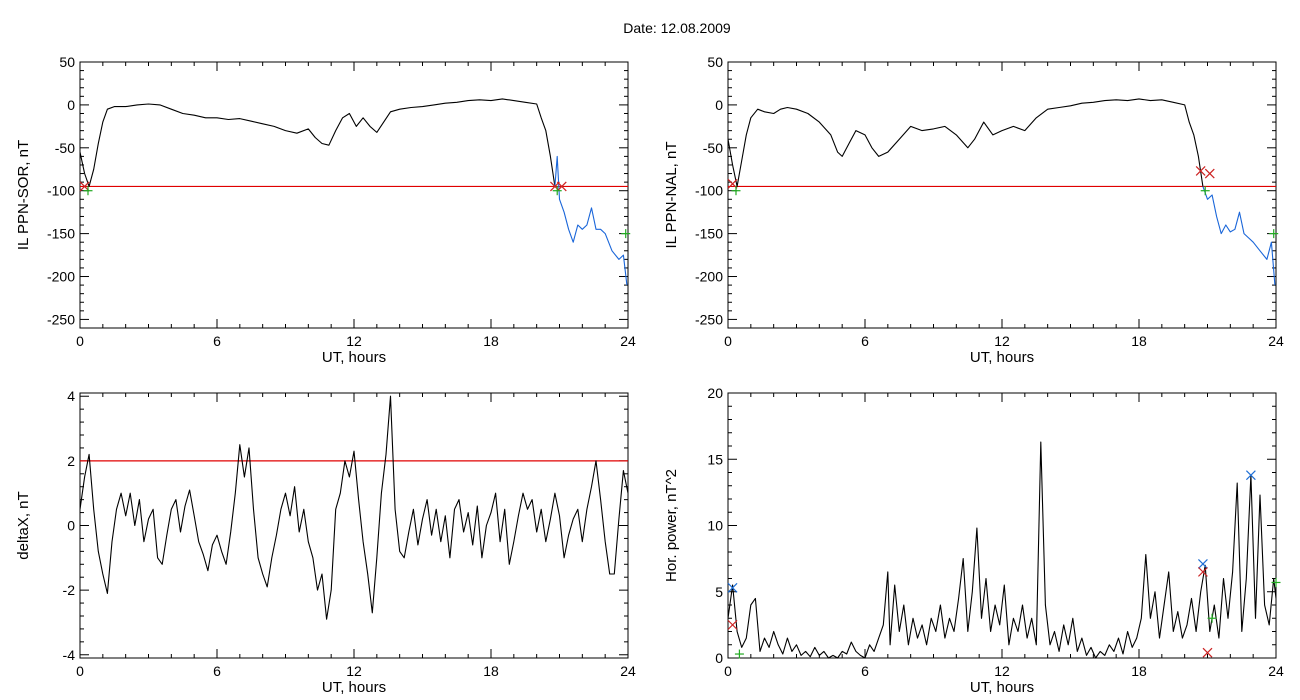 This screenshot has height=700, width=1300. What do you see at coordinates (715, 393) in the screenshot?
I see `y-tick-label: 20` at bounding box center [715, 393].